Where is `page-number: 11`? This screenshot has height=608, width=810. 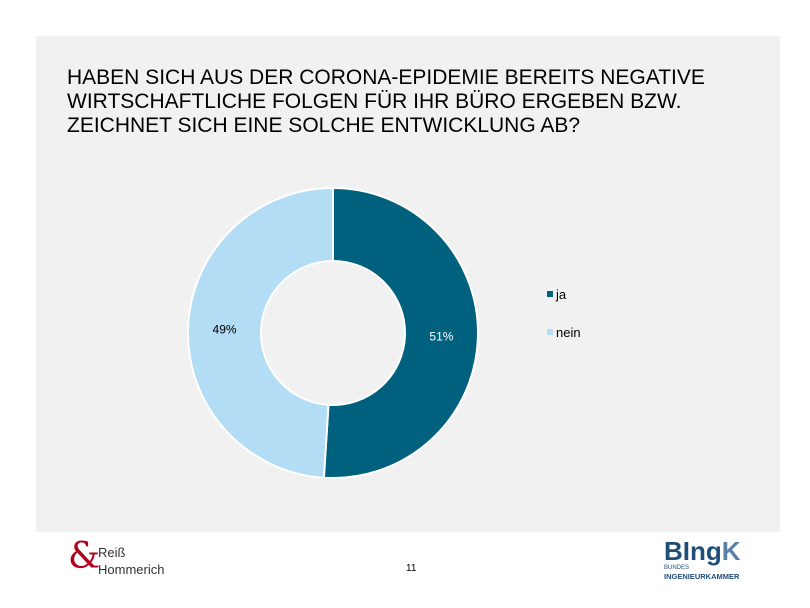
page-number: 11 is located at coordinates (411, 568).